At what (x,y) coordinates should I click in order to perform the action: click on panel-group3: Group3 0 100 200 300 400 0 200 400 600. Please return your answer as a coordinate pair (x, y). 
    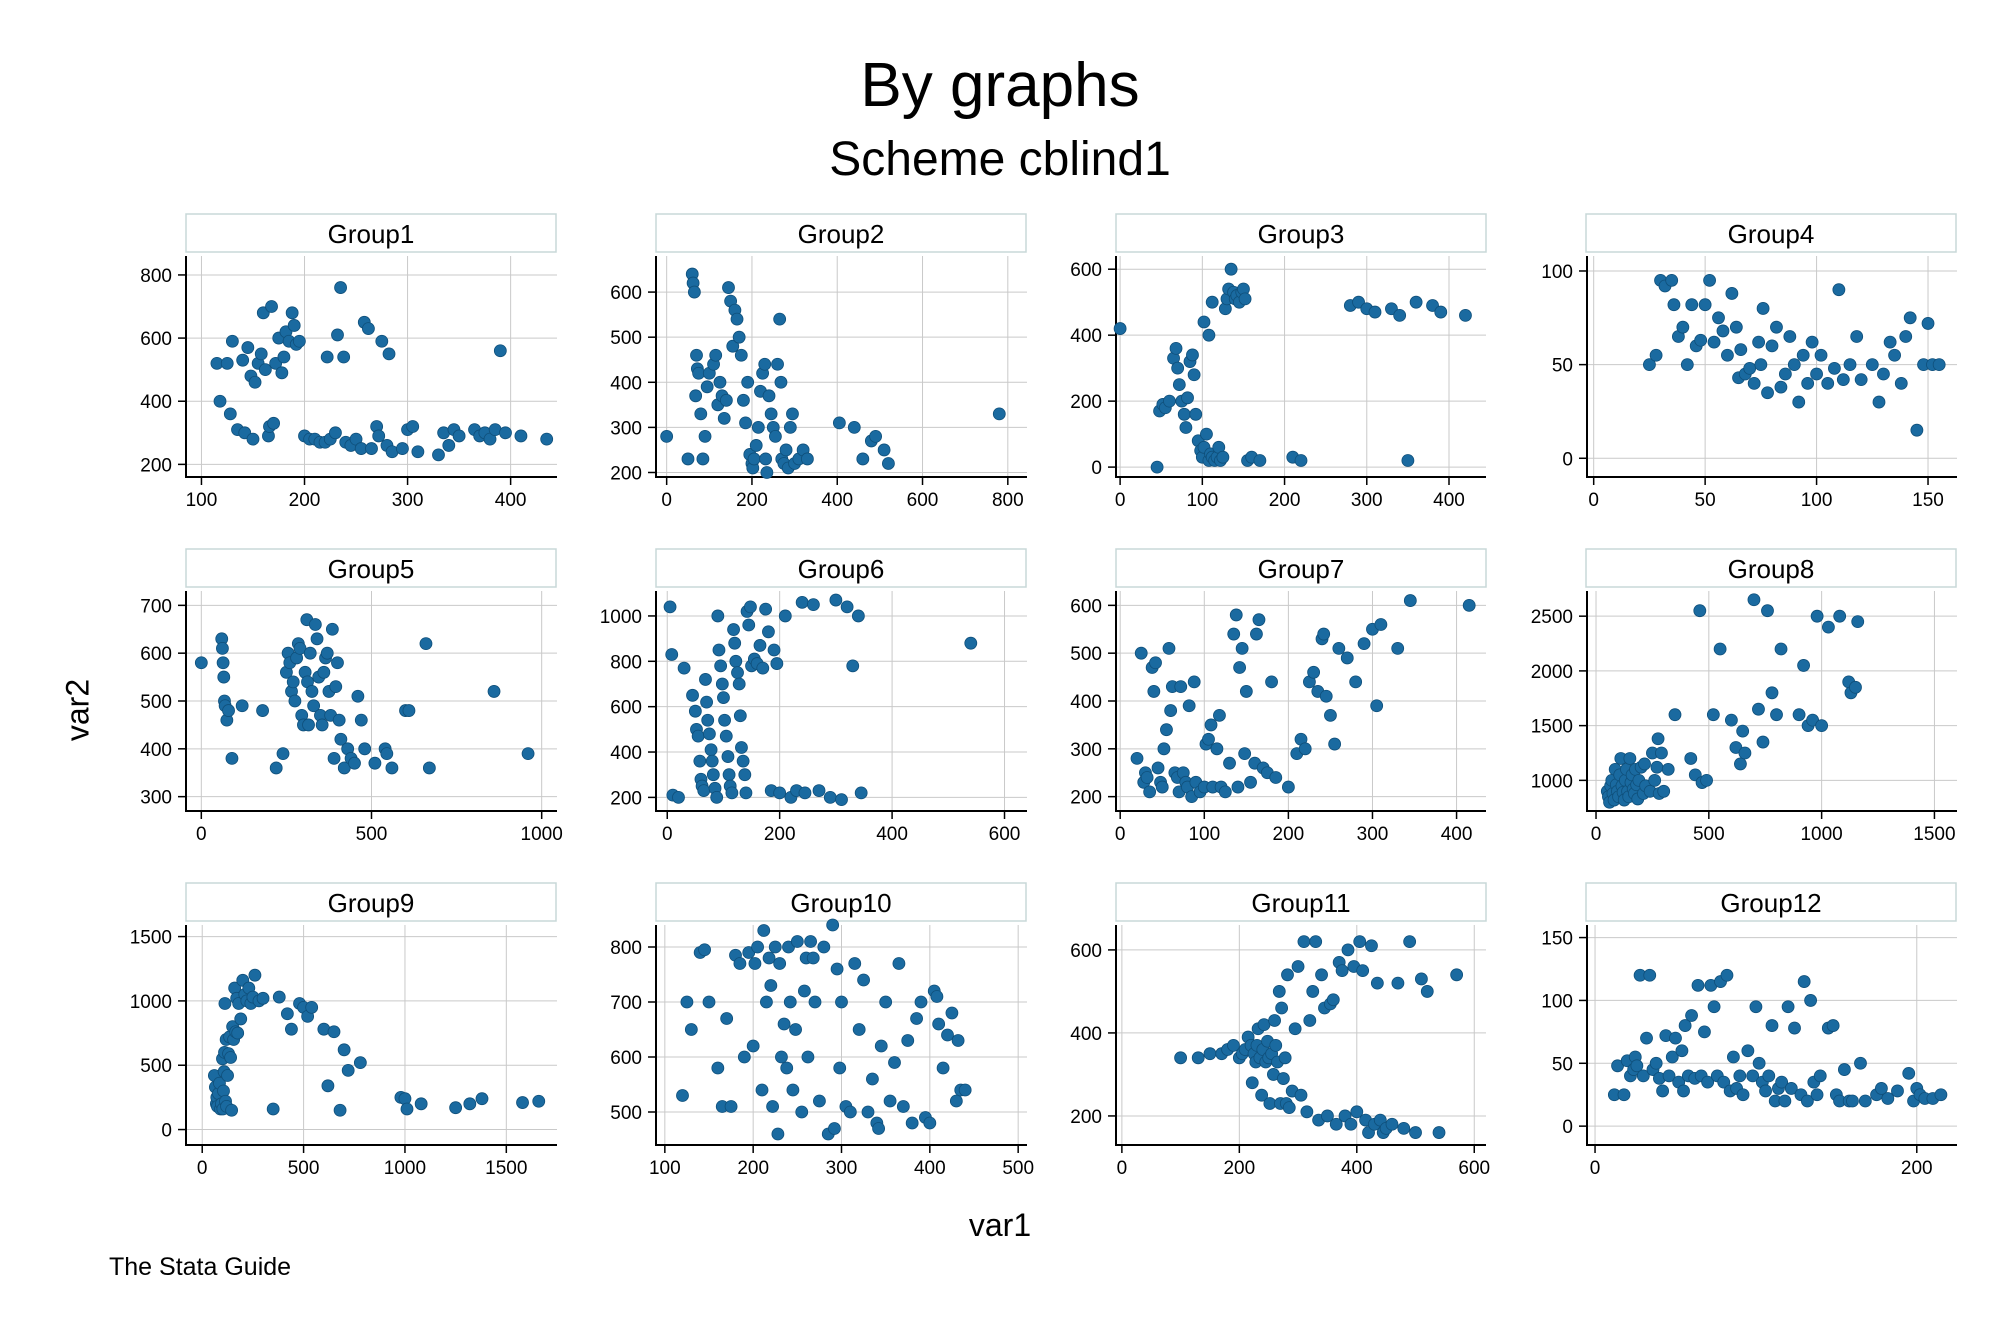
    Looking at the image, I should click on (1278, 362).